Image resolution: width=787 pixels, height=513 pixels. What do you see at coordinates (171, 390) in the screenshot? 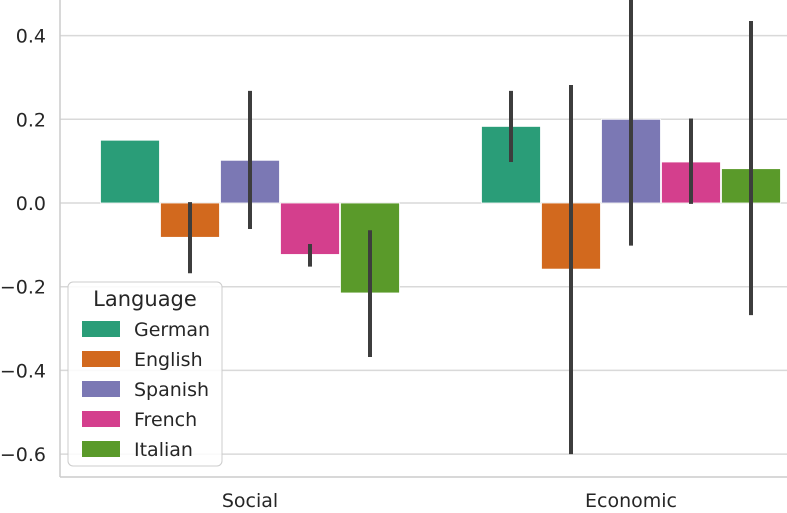
I see `legend-label-spanish: Spanish` at bounding box center [171, 390].